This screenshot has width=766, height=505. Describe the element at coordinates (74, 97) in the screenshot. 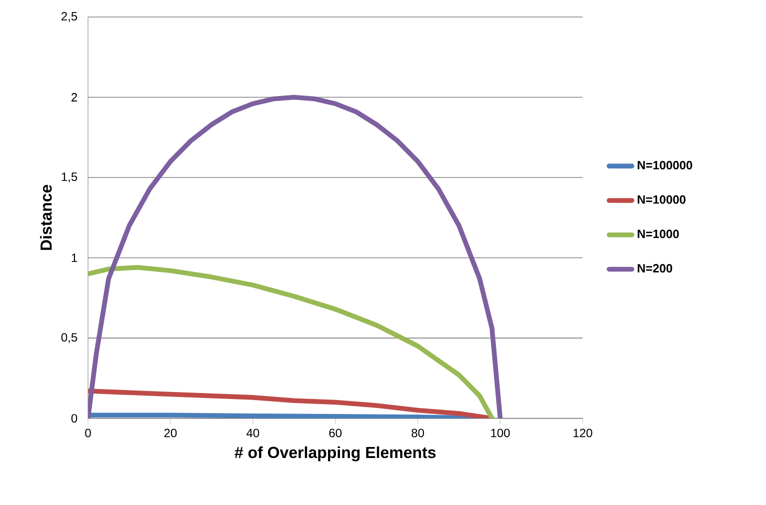

I see `y-tick-label: 2` at that location.